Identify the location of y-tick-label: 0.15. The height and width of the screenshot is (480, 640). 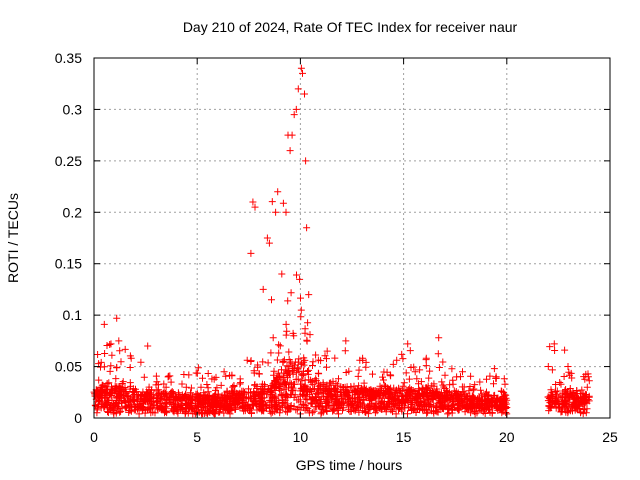
(68, 264).